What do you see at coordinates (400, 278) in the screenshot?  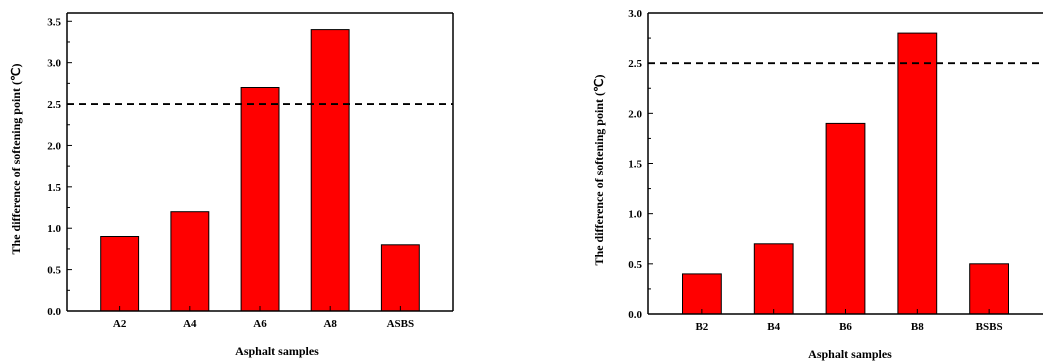 I see `left-bar-asbs` at bounding box center [400, 278].